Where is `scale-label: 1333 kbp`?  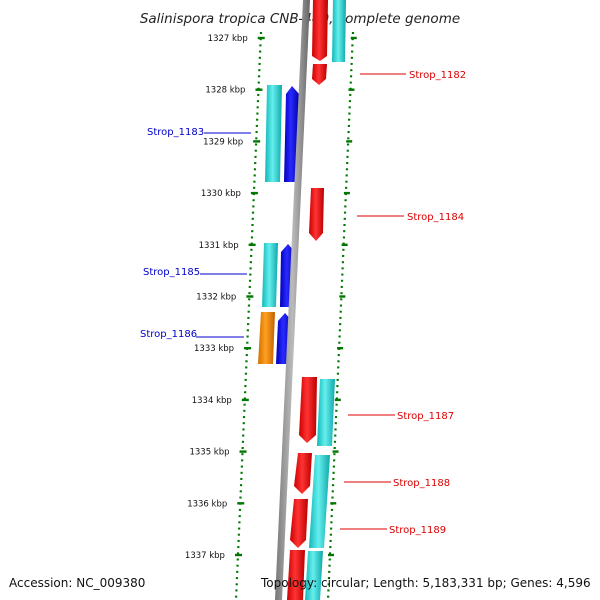
scale-label: 1333 kbp is located at coordinates (214, 349).